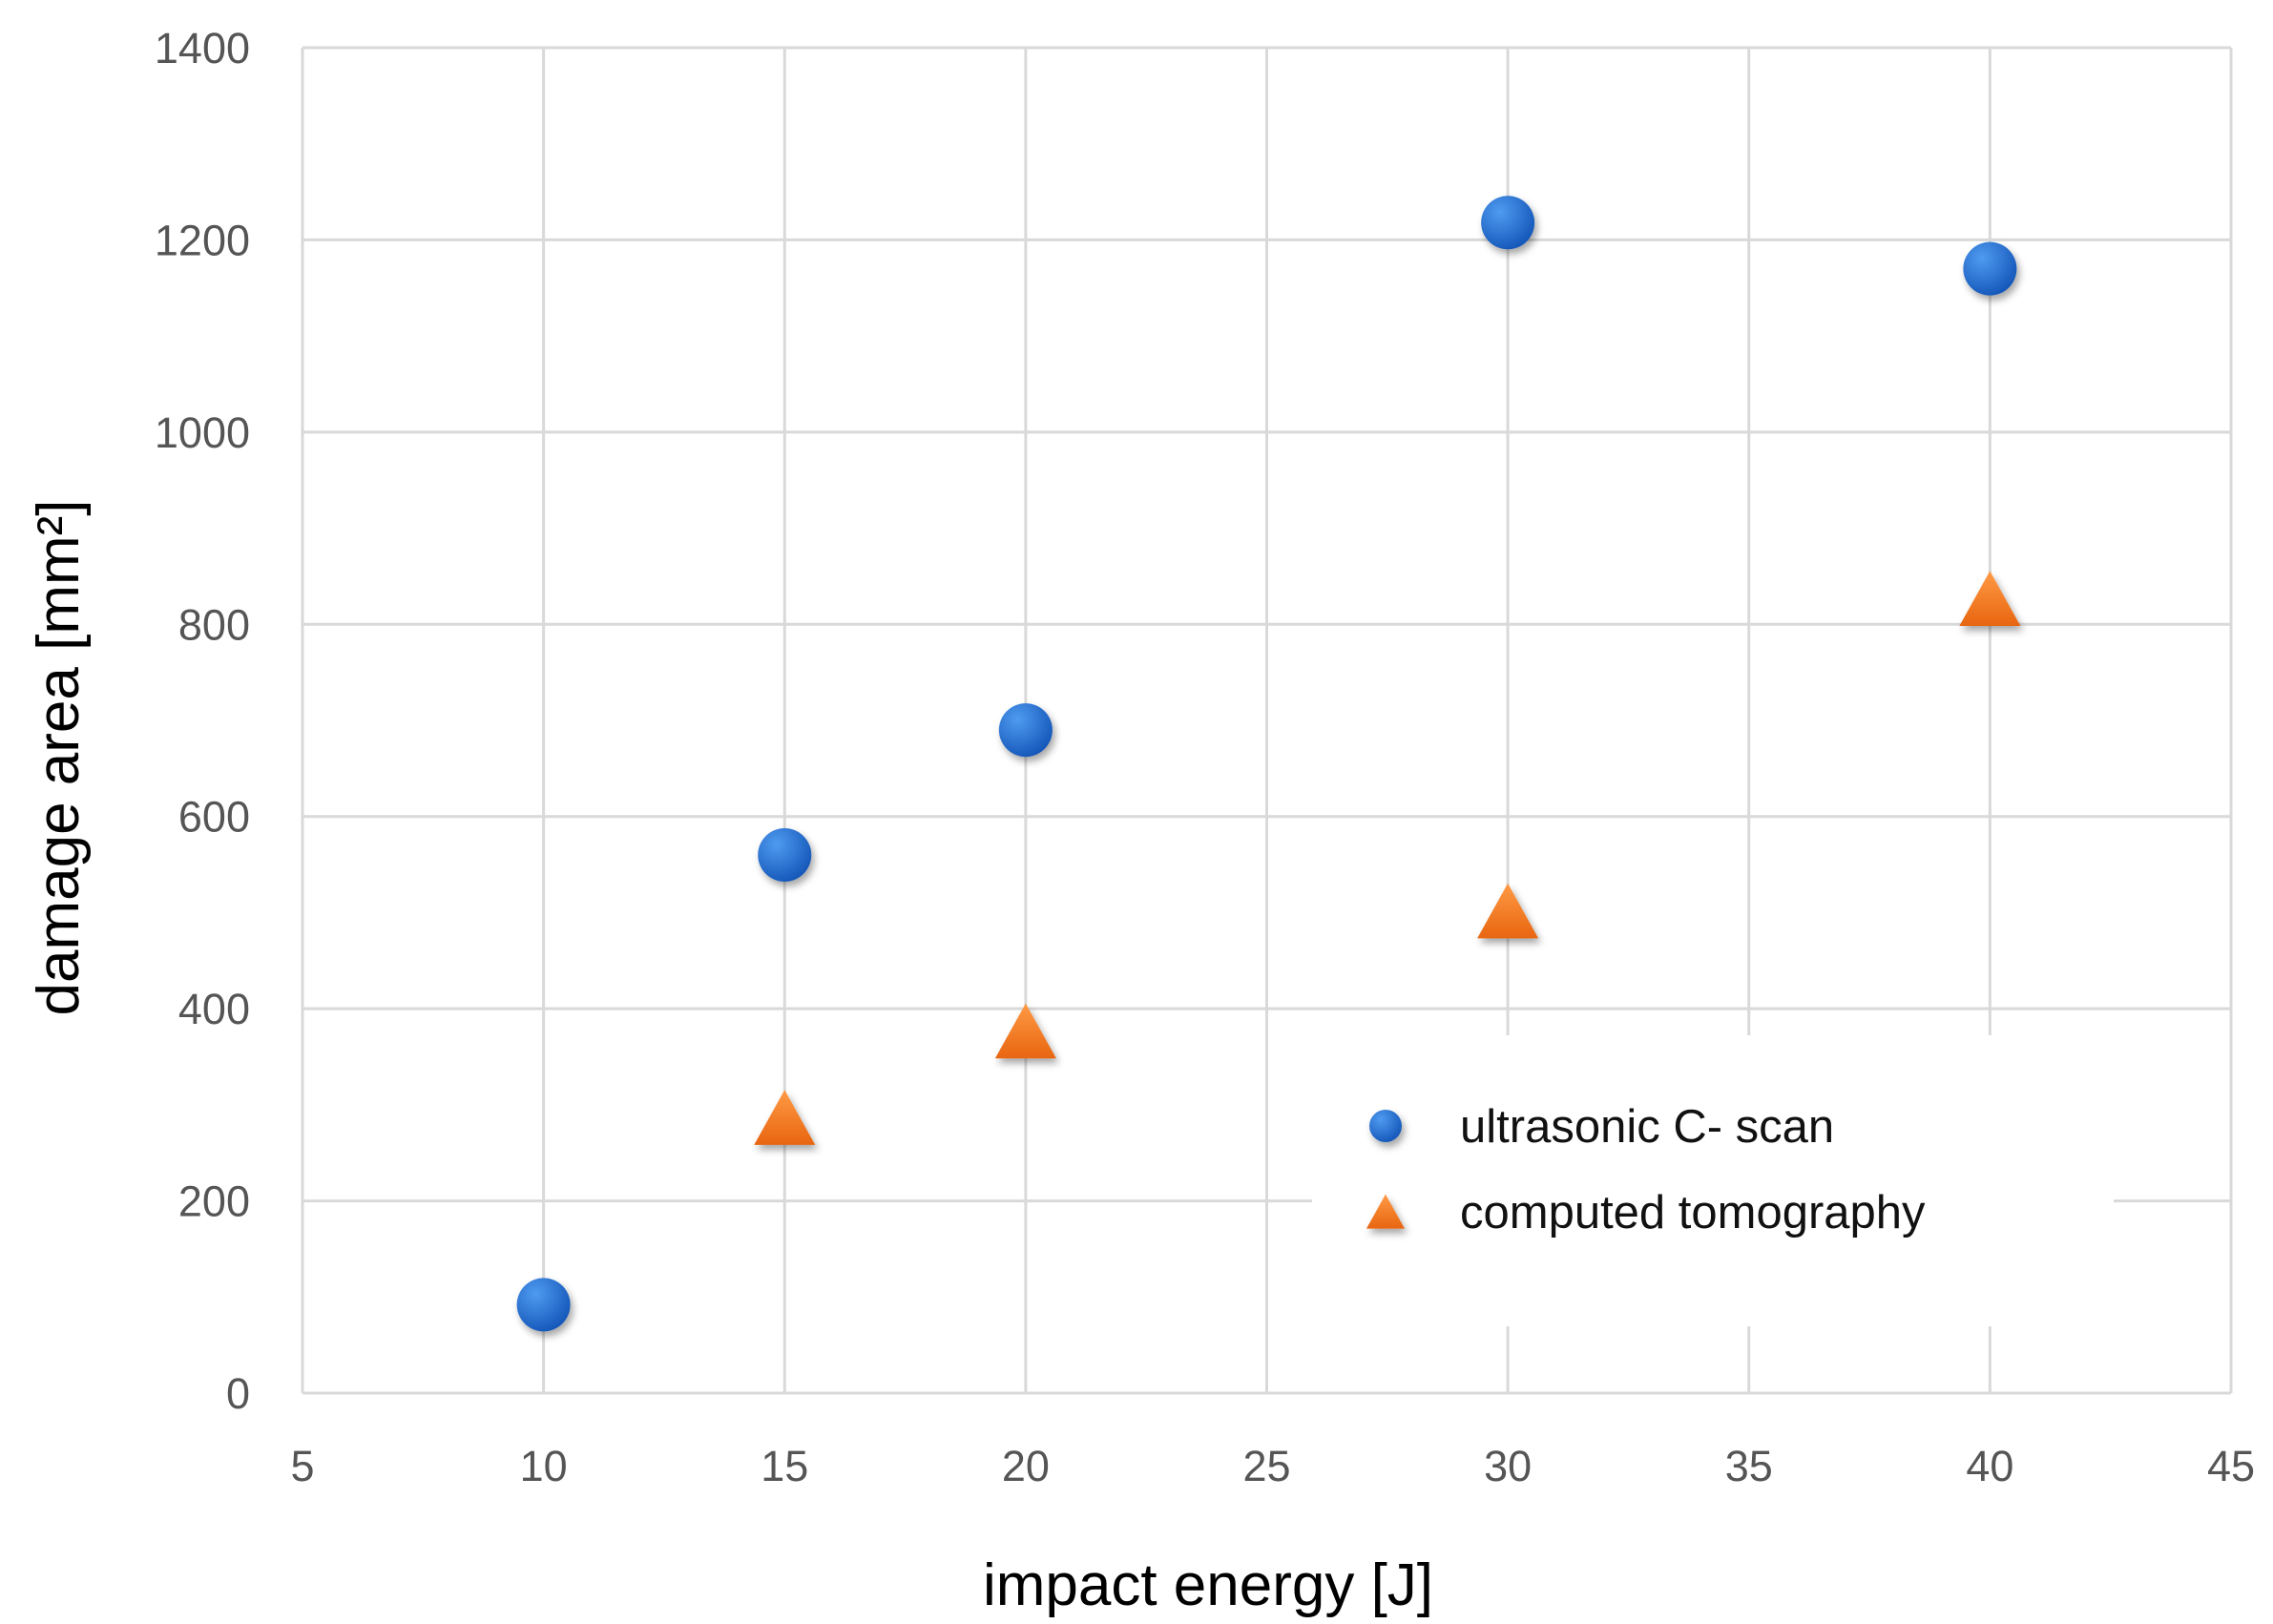 This screenshot has width=2273, height=1624. What do you see at coordinates (1208, 1585) in the screenshot?
I see `x-axis-title: impact energy [J]` at bounding box center [1208, 1585].